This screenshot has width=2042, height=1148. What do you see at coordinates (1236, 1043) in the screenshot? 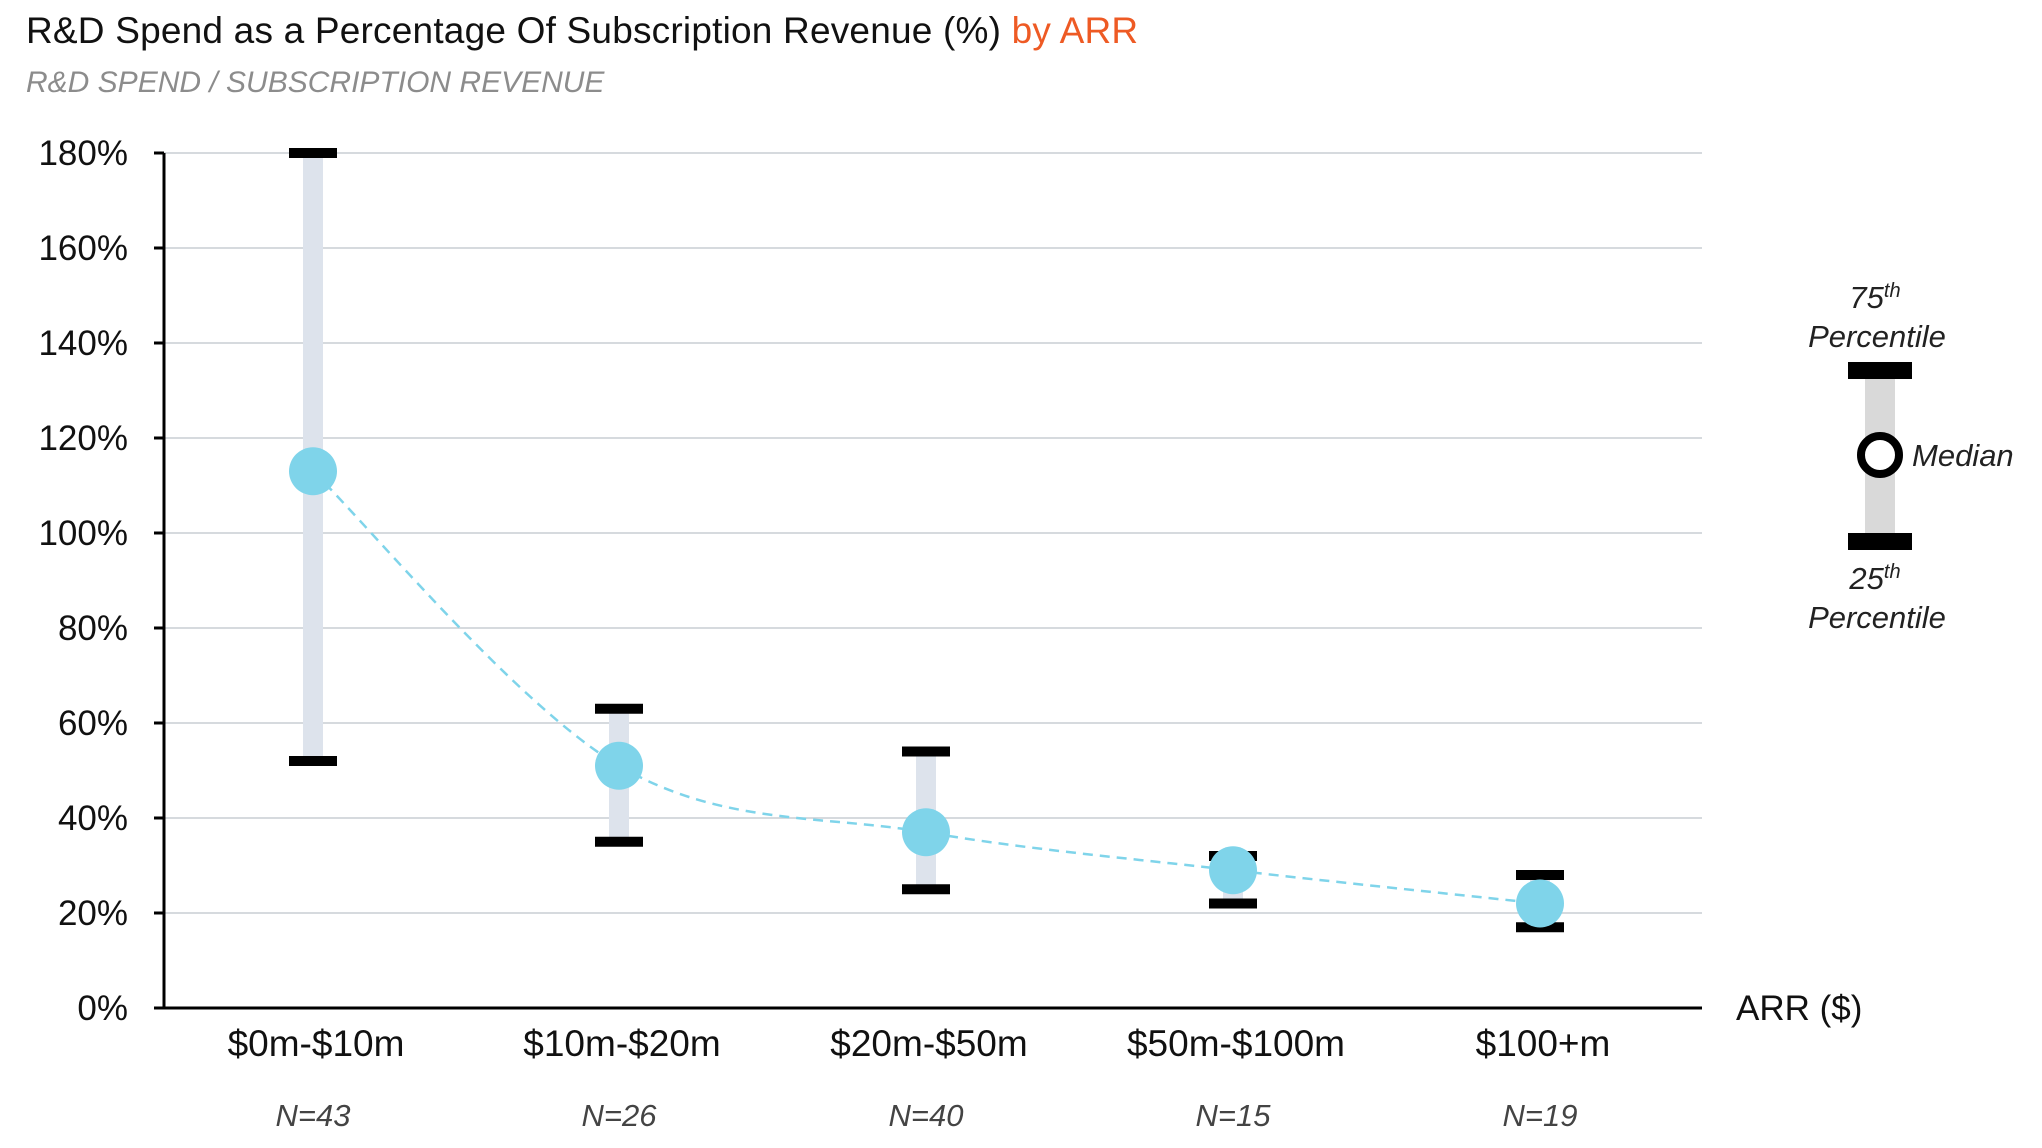
I see `x-category-label: $50m-$100m` at bounding box center [1236, 1043].